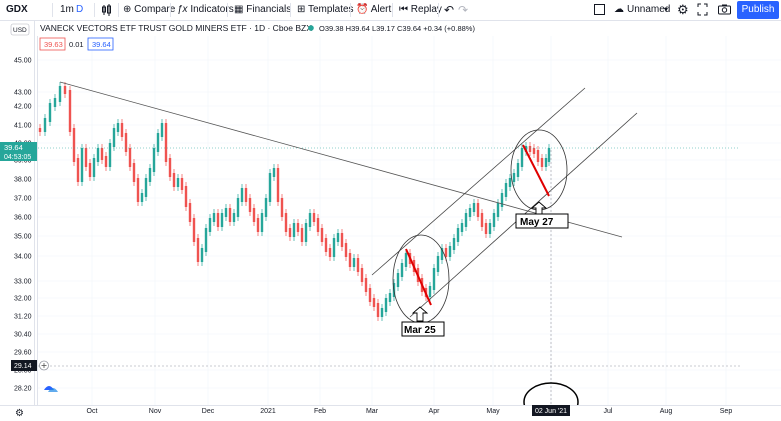  Describe the element at coordinates (542, 221) in the screenshot. I see `callout-box-may` at that location.